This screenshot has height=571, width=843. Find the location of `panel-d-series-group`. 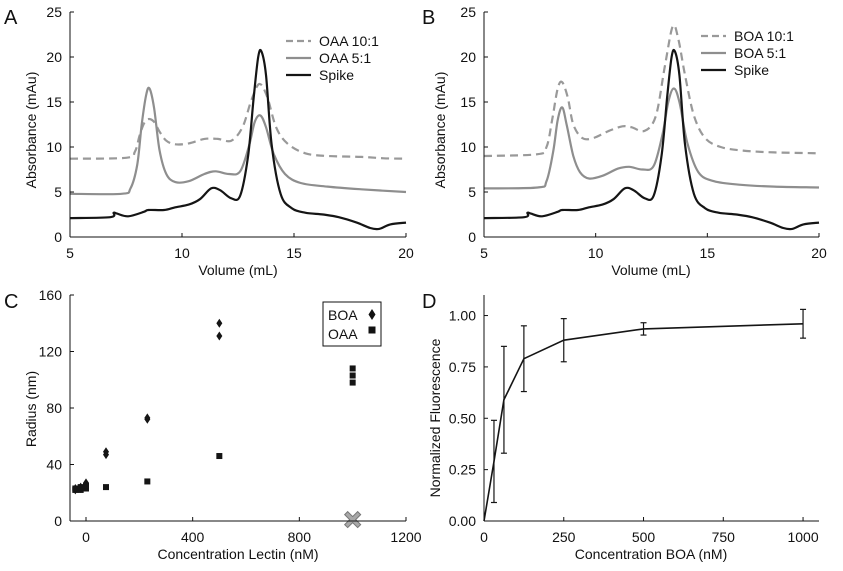

panel-d-series-group is located at coordinates (645, 415).